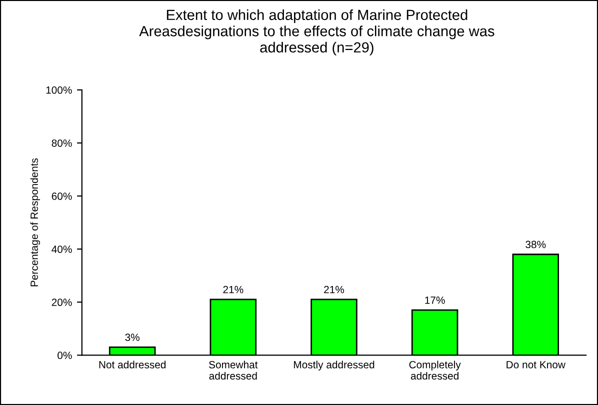 This screenshot has width=598, height=405. I want to click on y-tick-label: 100%, so click(59, 90).